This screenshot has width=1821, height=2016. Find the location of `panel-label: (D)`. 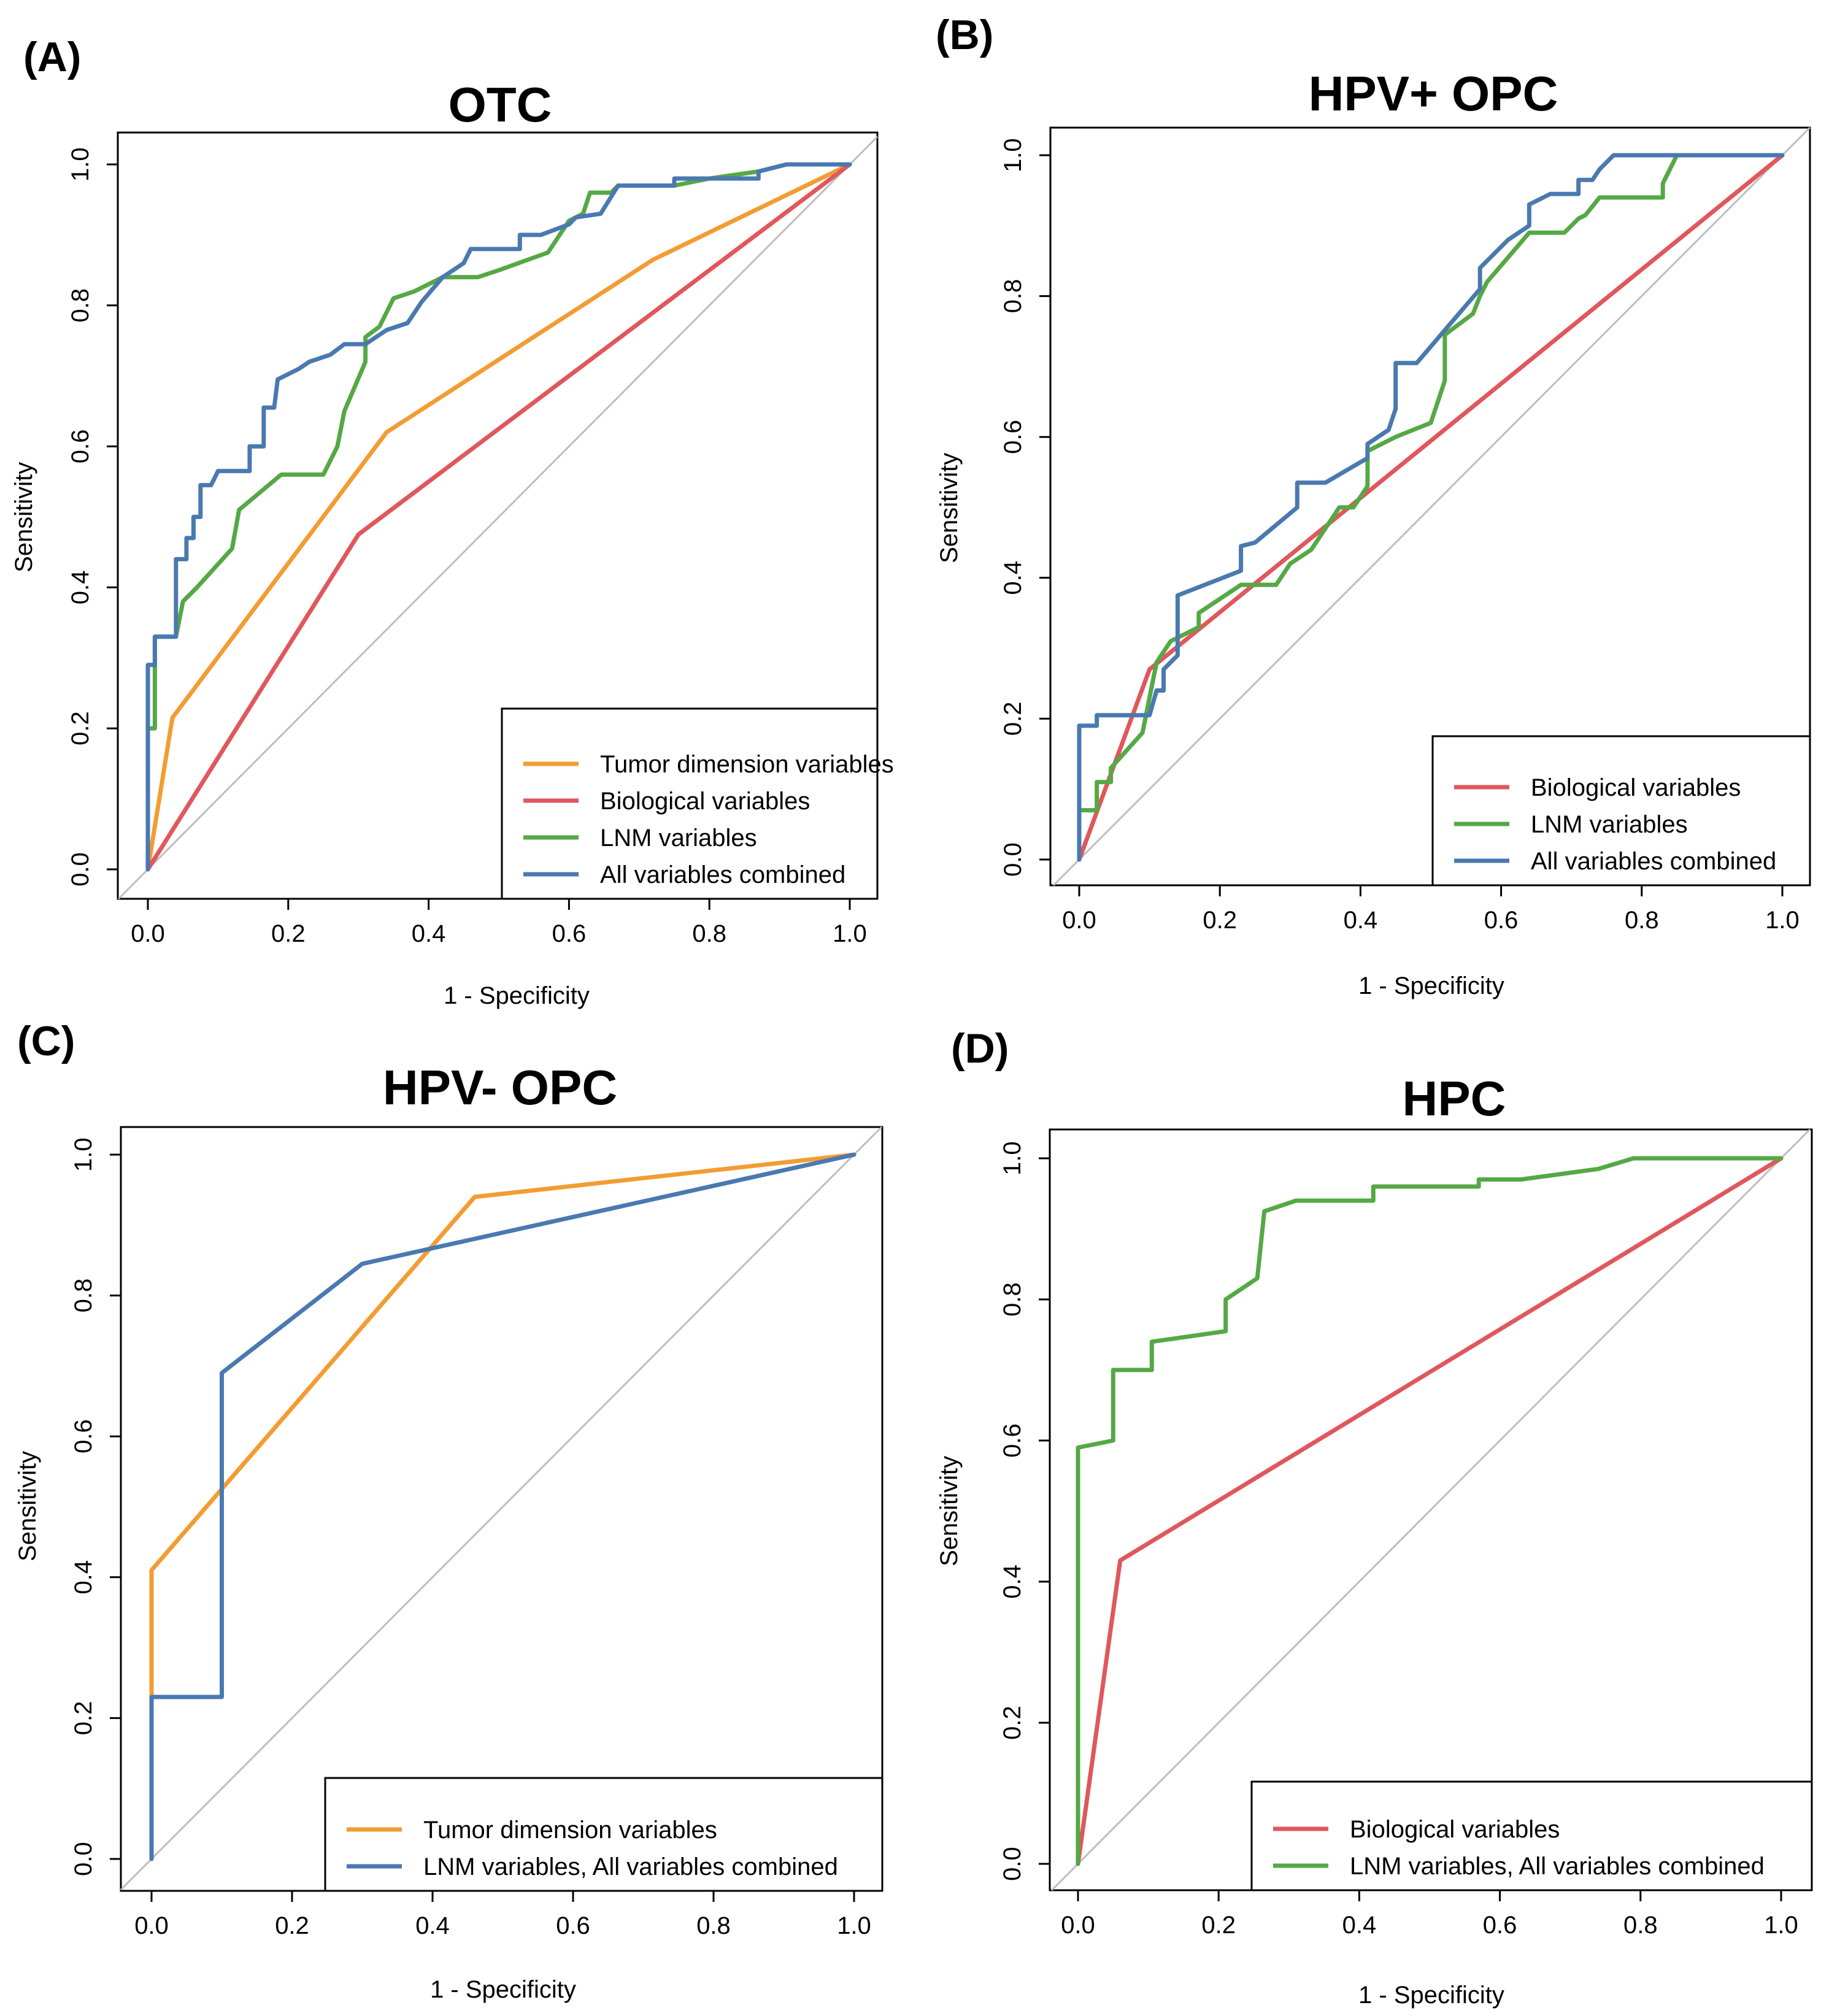

panel-label: (D) is located at coordinates (980, 1048).